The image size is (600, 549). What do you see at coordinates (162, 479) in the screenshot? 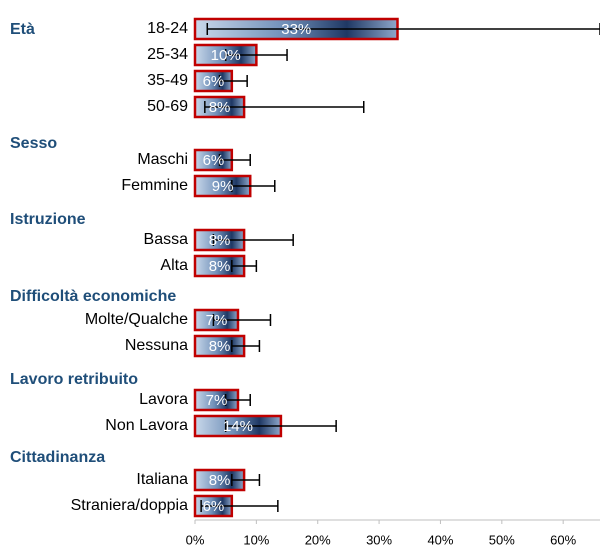
I see `category-label: Italiana` at bounding box center [162, 479].